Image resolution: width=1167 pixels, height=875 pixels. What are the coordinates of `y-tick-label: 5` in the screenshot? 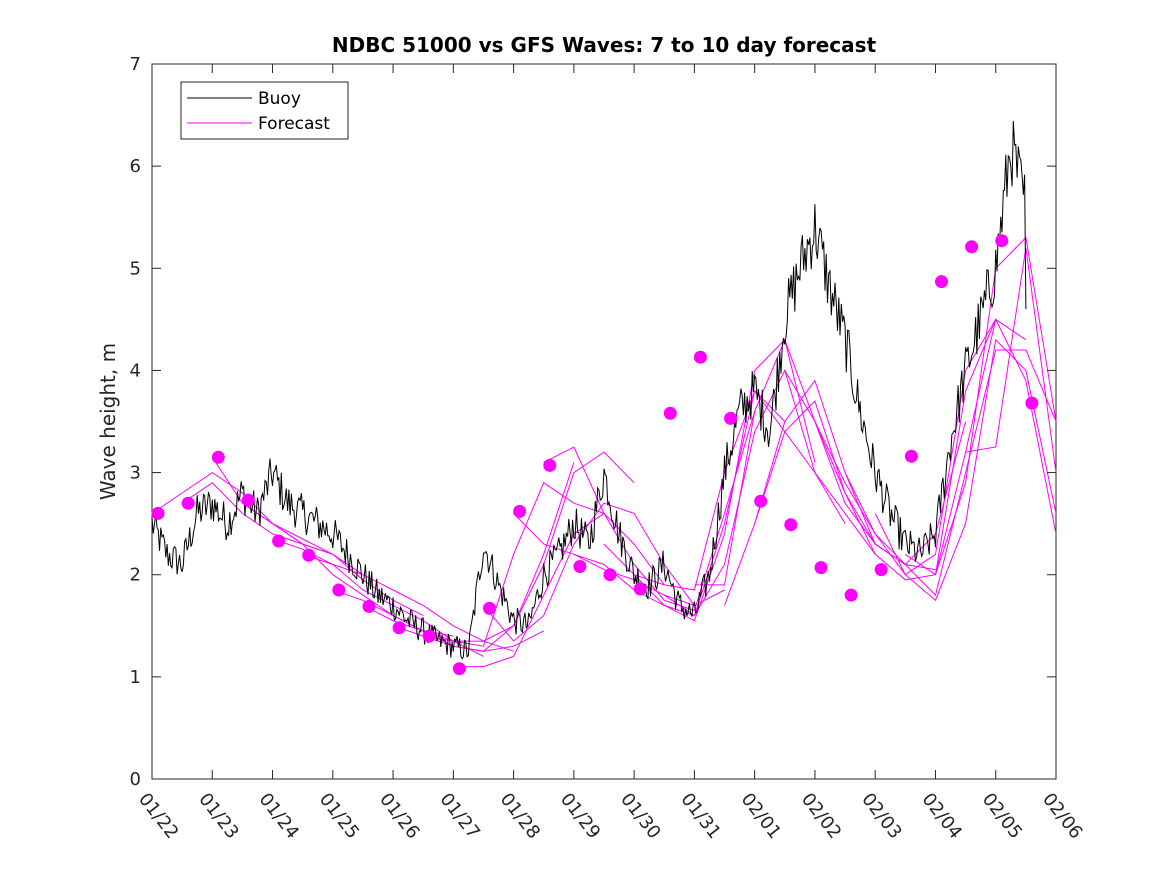 It's located at (135, 268).